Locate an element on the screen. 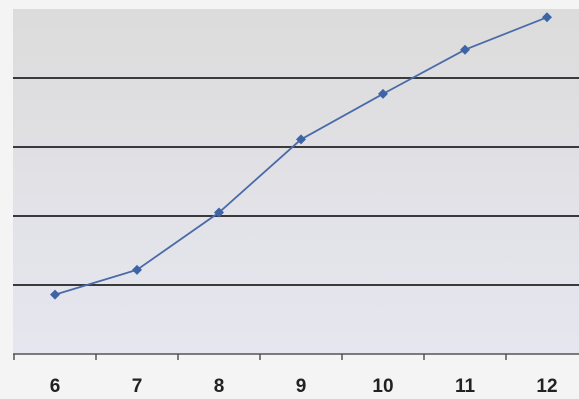  x-tick-labels: 6 7 8 9 10 11 12 is located at coordinates (304, 386).